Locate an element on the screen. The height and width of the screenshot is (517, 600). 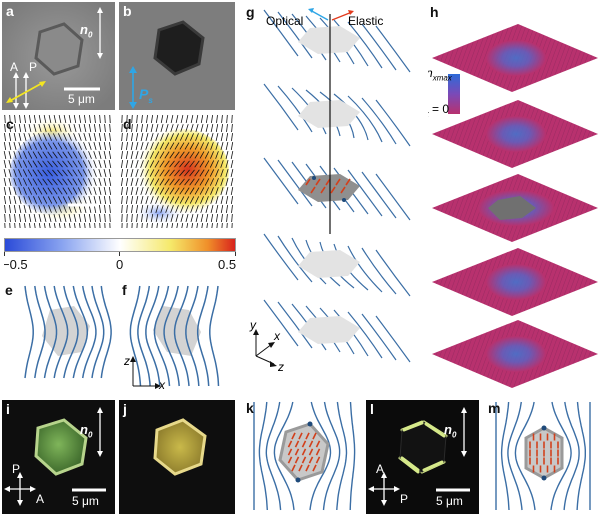
panel-c: c is located at coordinates (58, 171).